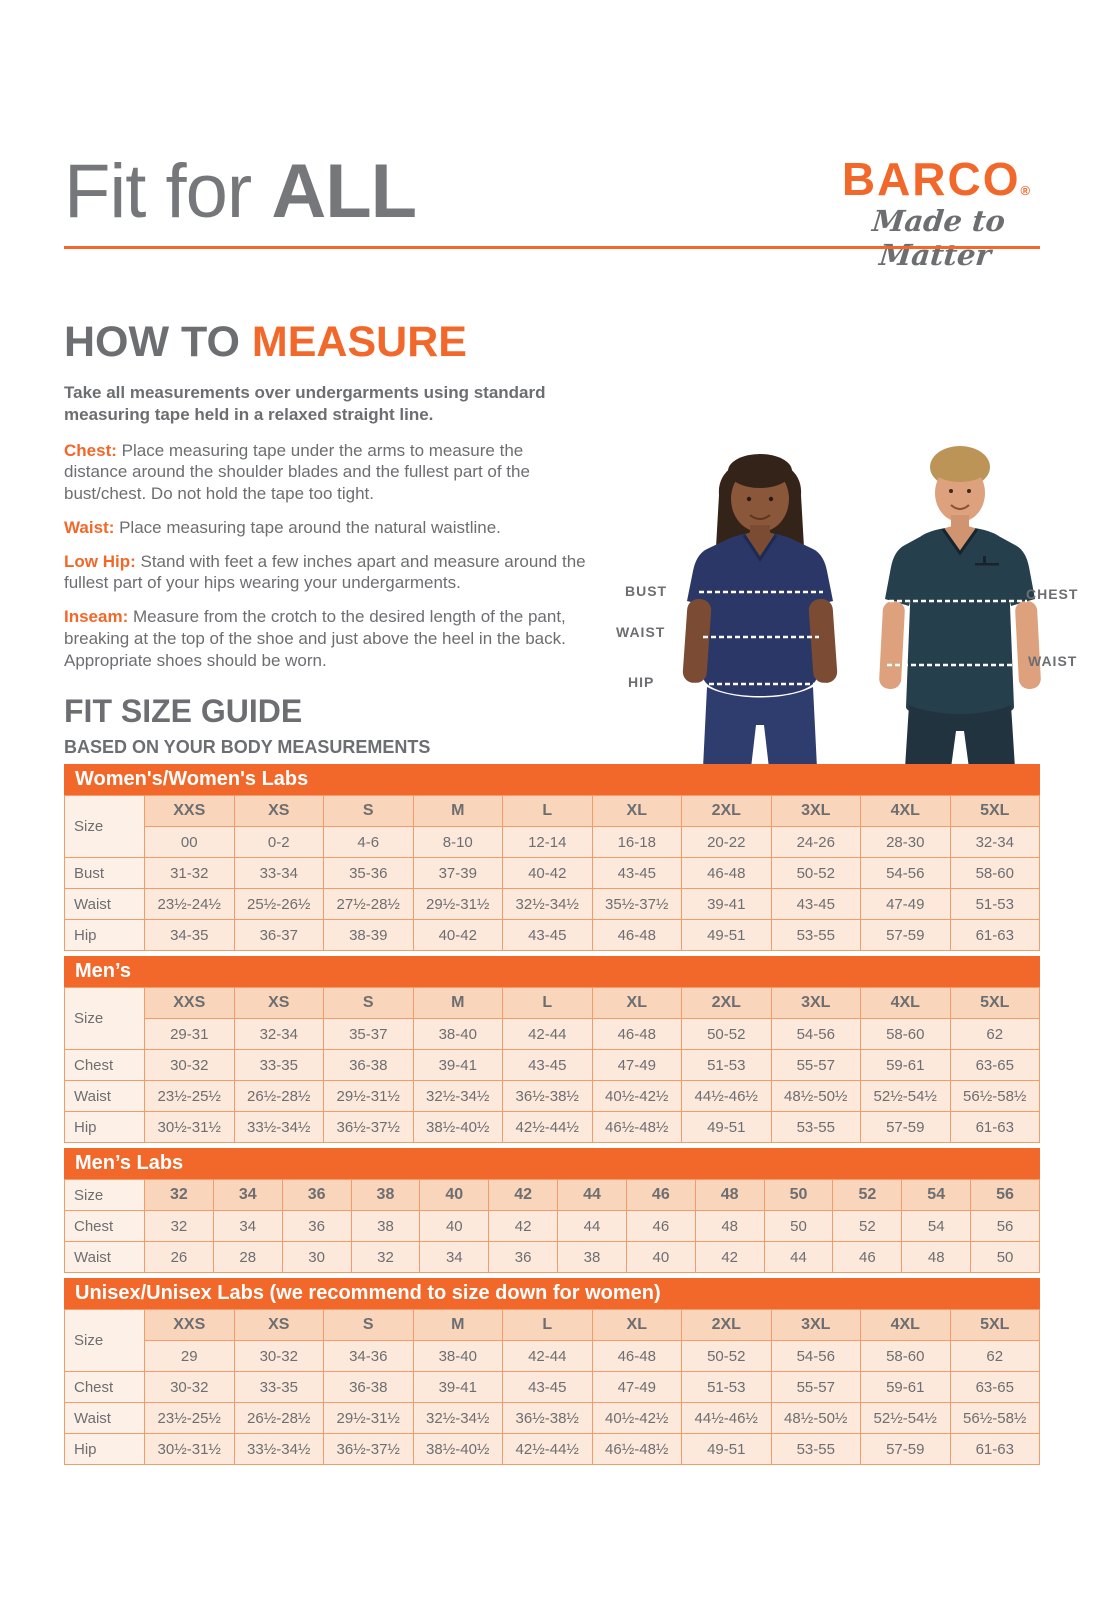  What do you see at coordinates (552, 779) in the screenshot?
I see `table-banner: Women's/Women's Labs` at bounding box center [552, 779].